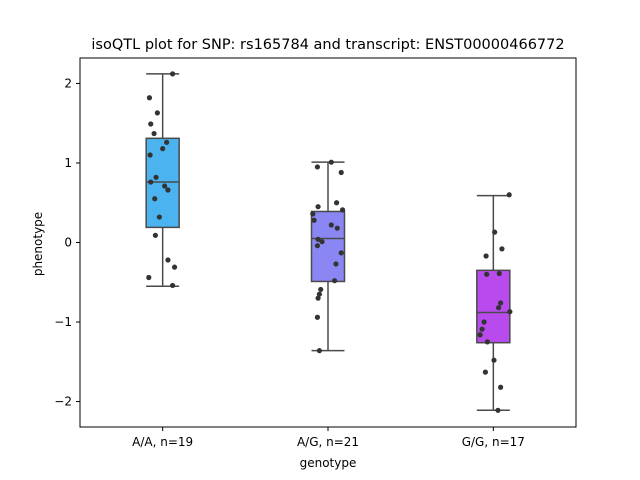 Image resolution: width=640 pixels, height=480 pixels. What do you see at coordinates (63, 402) in the screenshot?
I see `y-tick-label: −2` at bounding box center [63, 402].